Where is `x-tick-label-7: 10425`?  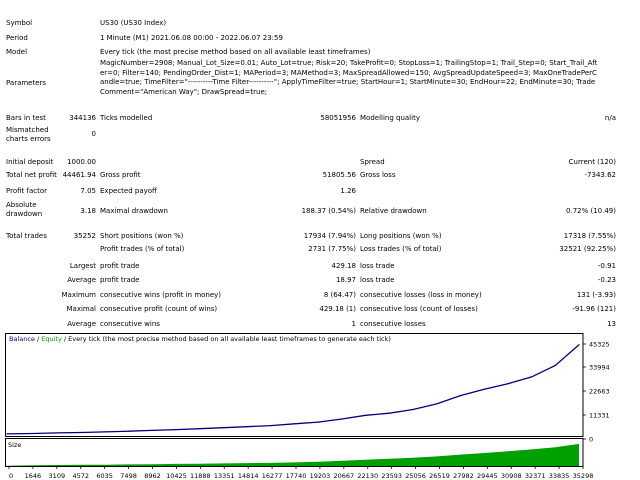 x-tick-label-7: 10425 is located at coordinates (176, 476).